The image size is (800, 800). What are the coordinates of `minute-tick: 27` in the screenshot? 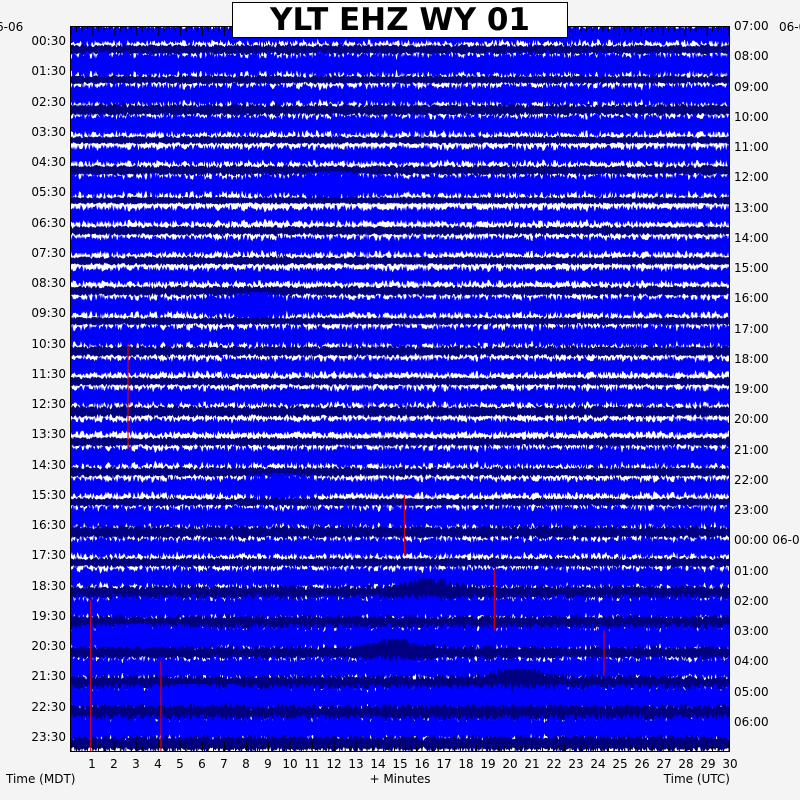 It's located at (664, 764).